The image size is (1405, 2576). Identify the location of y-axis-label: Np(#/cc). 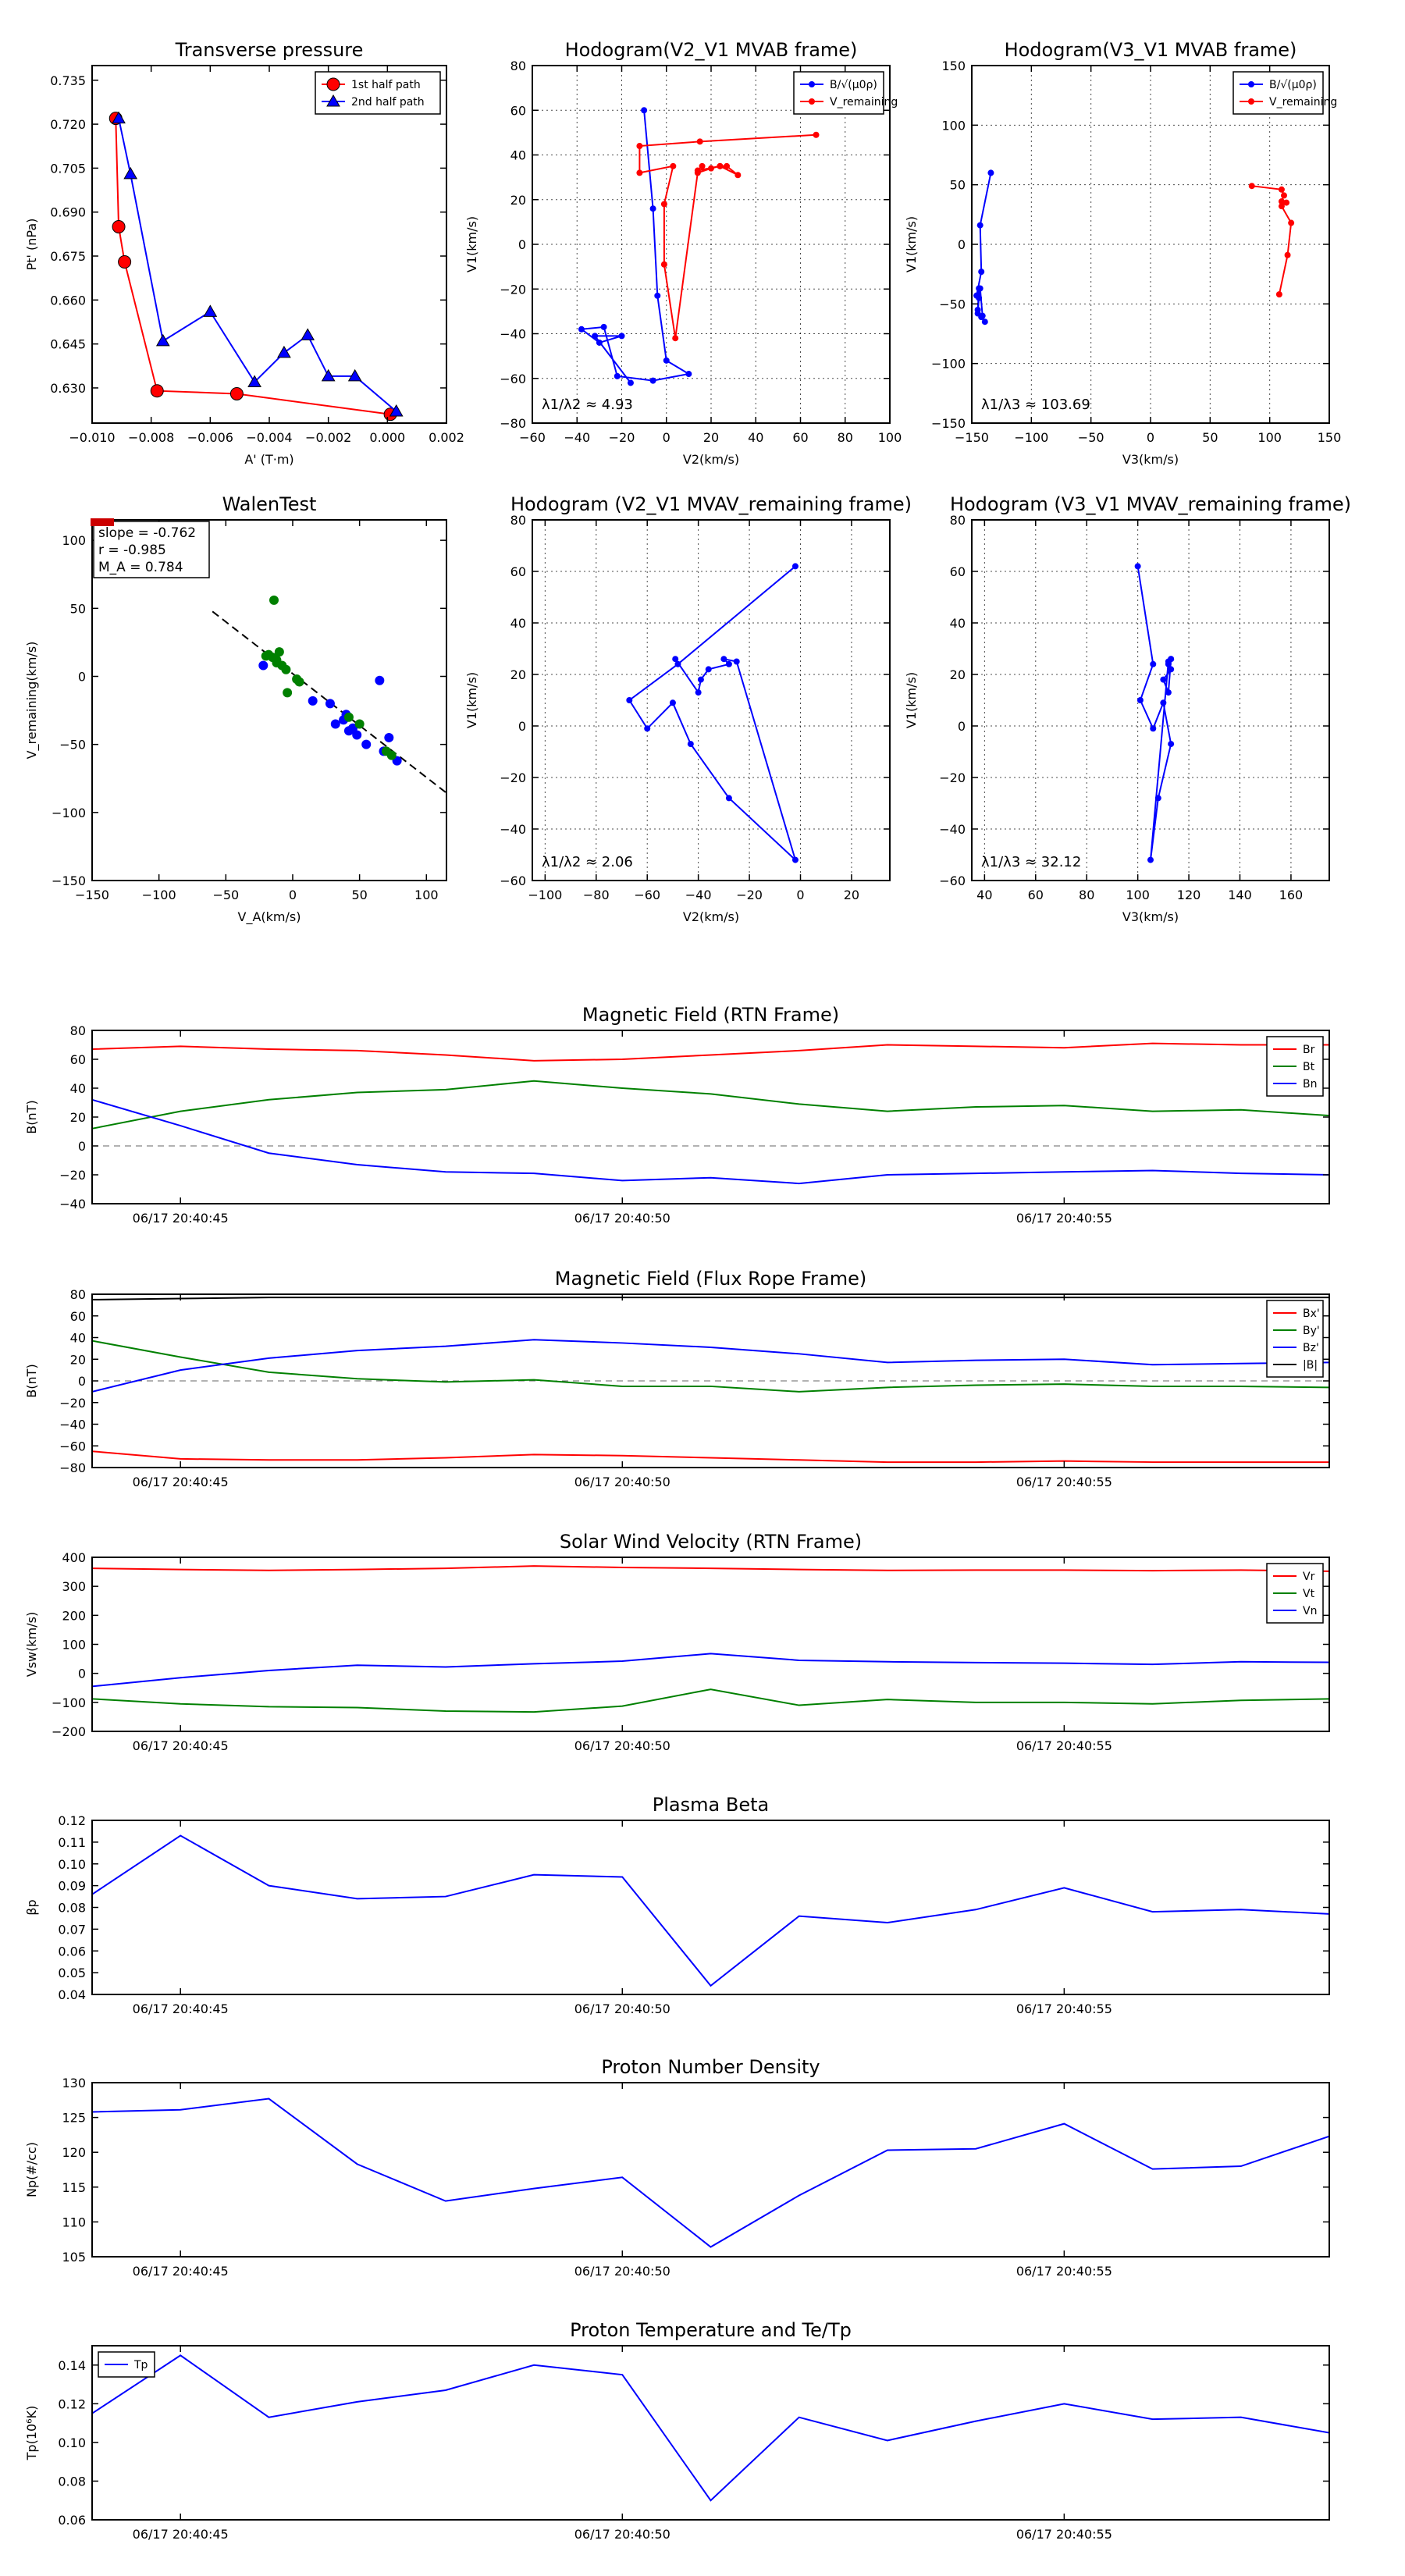
(32, 2169).